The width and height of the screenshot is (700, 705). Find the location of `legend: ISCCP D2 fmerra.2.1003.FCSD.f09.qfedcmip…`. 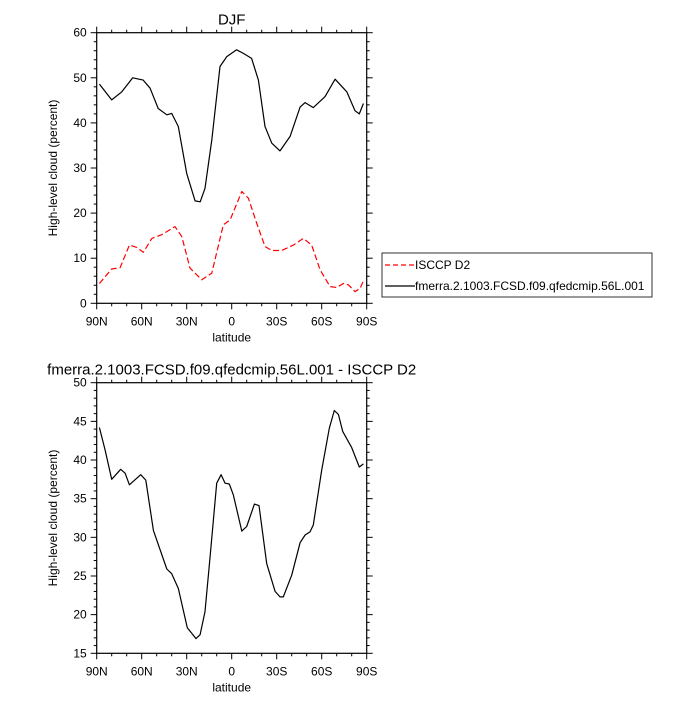

legend: ISCCP D2 fmerra.2.1003.FCSD.f09.qfedcmip… is located at coordinates (517, 275).